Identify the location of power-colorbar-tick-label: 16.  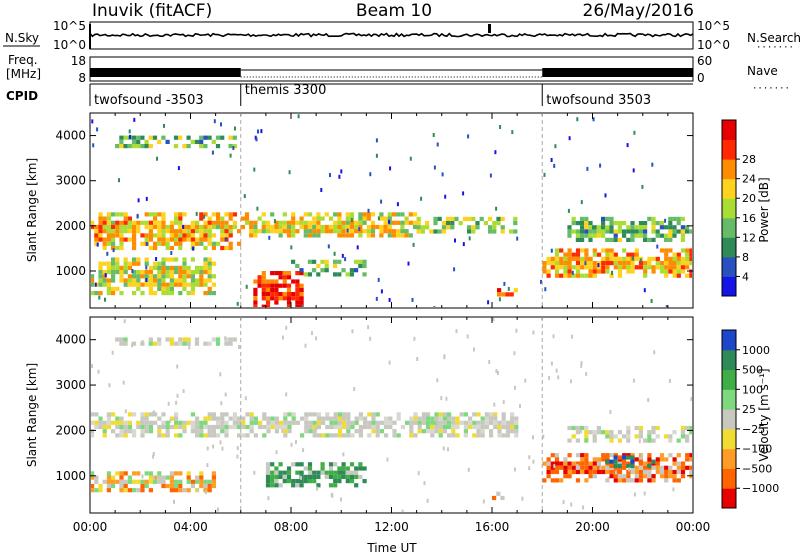
(749, 218).